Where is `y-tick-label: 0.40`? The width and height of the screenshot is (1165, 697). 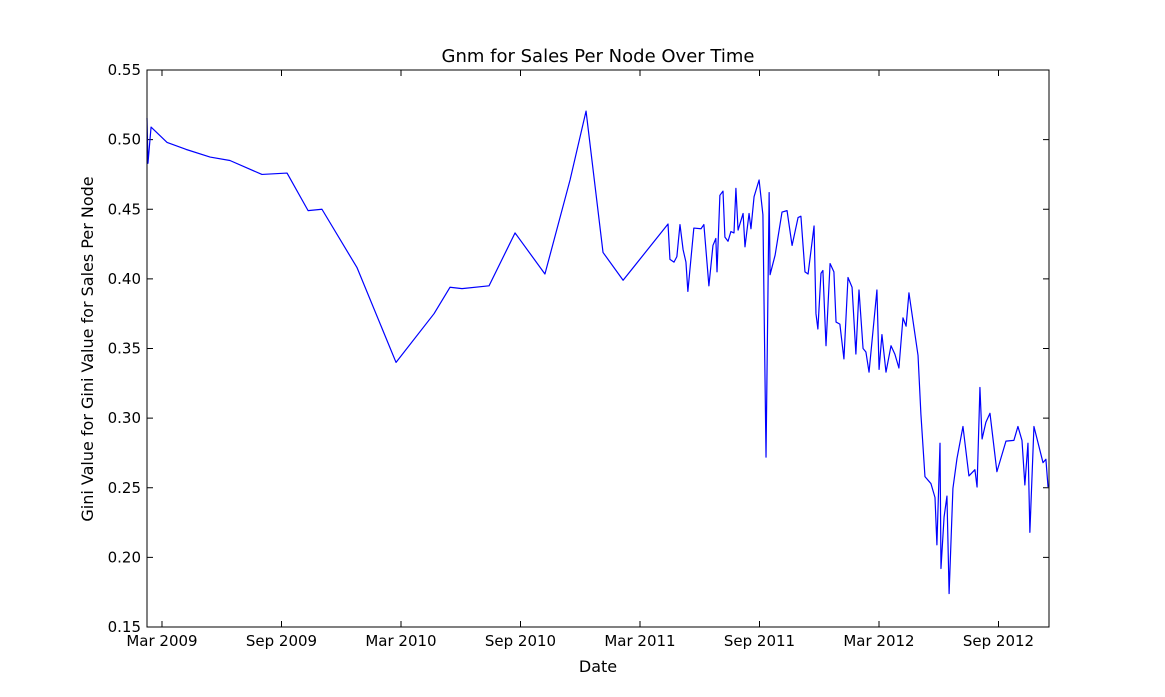
y-tick-label: 0.40 is located at coordinates (124, 279).